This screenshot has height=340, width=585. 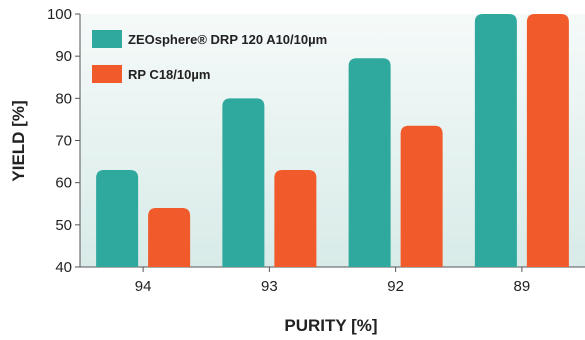 I want to click on x-tick-label: 89, so click(x=522, y=286).